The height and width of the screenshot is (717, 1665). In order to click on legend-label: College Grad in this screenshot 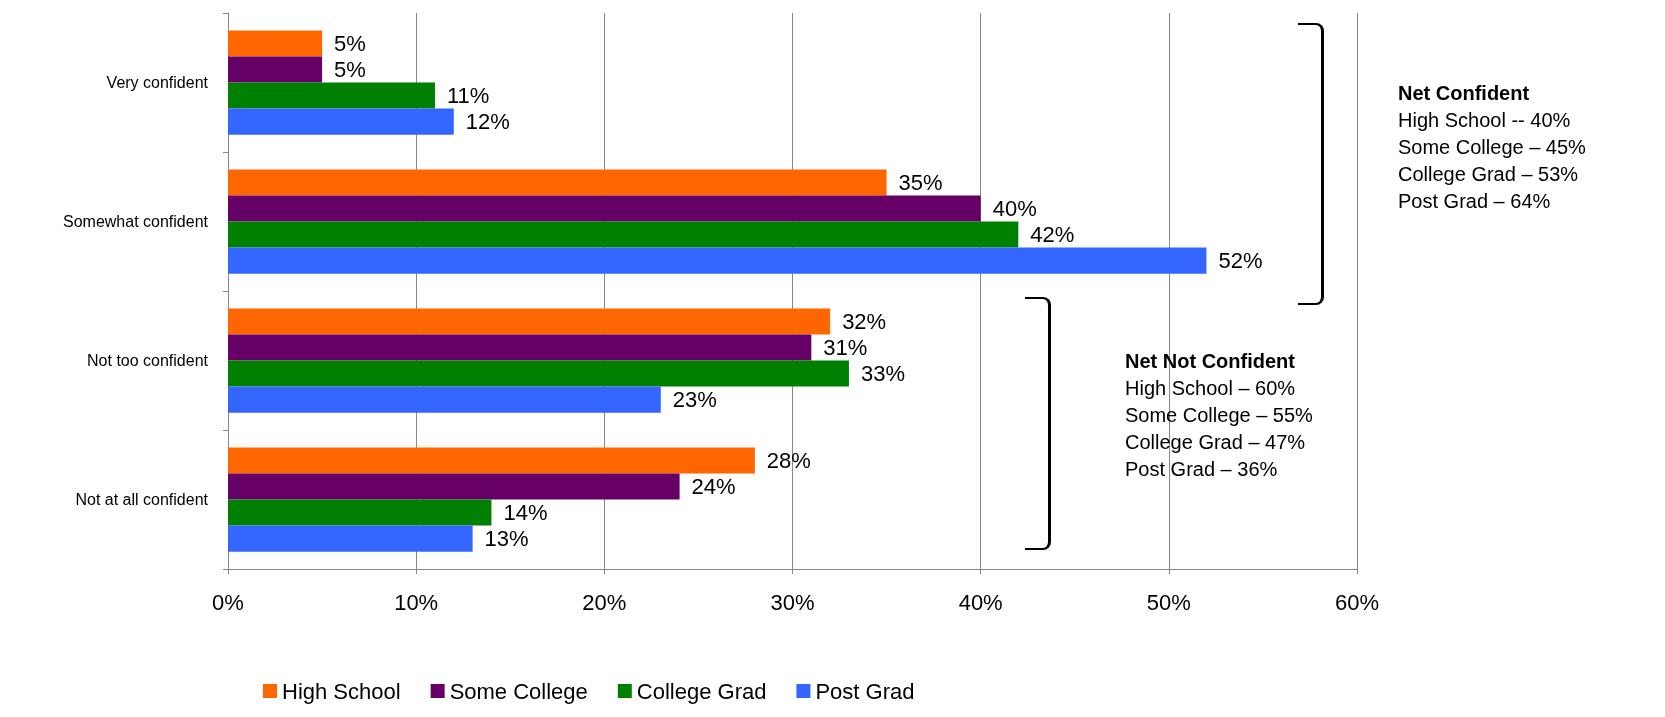, I will do `click(701, 691)`.